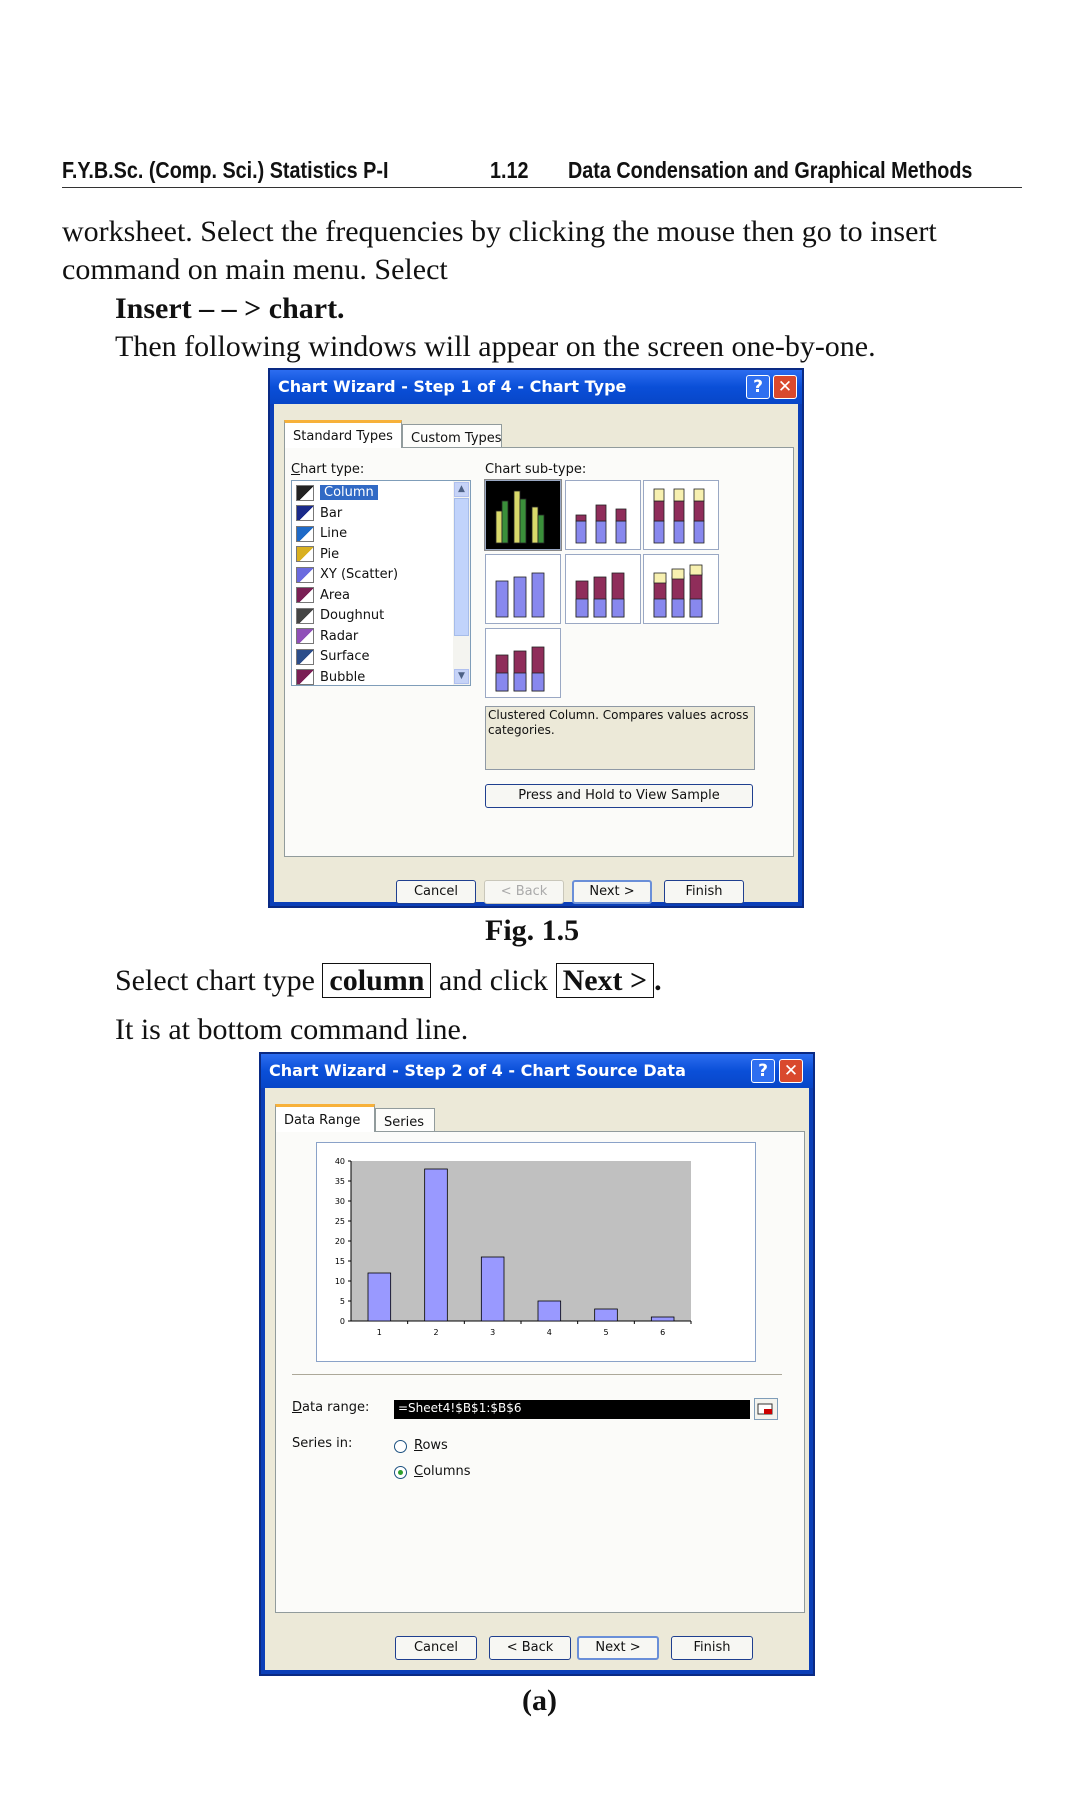 This screenshot has width=1080, height=1812. What do you see at coordinates (662, 1332) in the screenshot?
I see `x-tick-label: 6` at bounding box center [662, 1332].